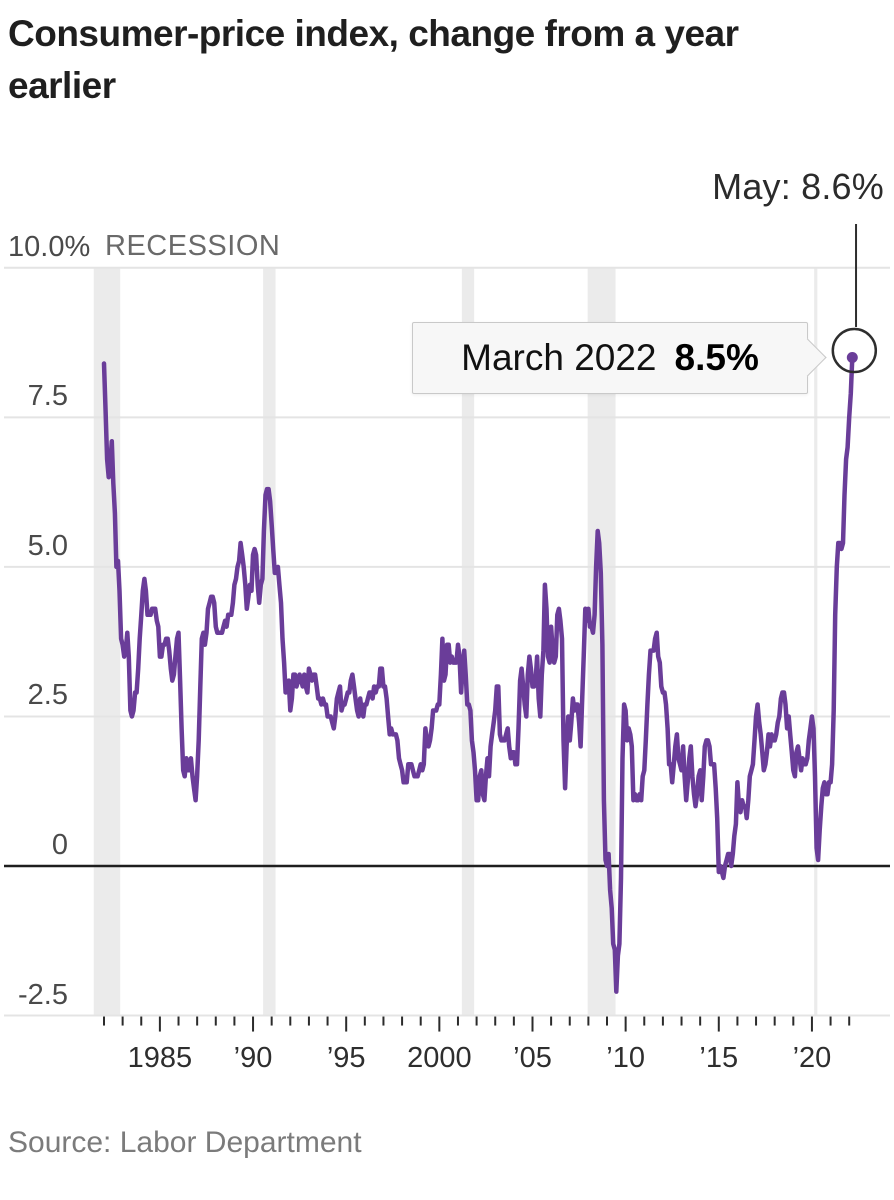 This screenshot has height=1200, width=894. I want to click on chart-title-line1: Consumer-price index, change from a year, so click(373, 33).